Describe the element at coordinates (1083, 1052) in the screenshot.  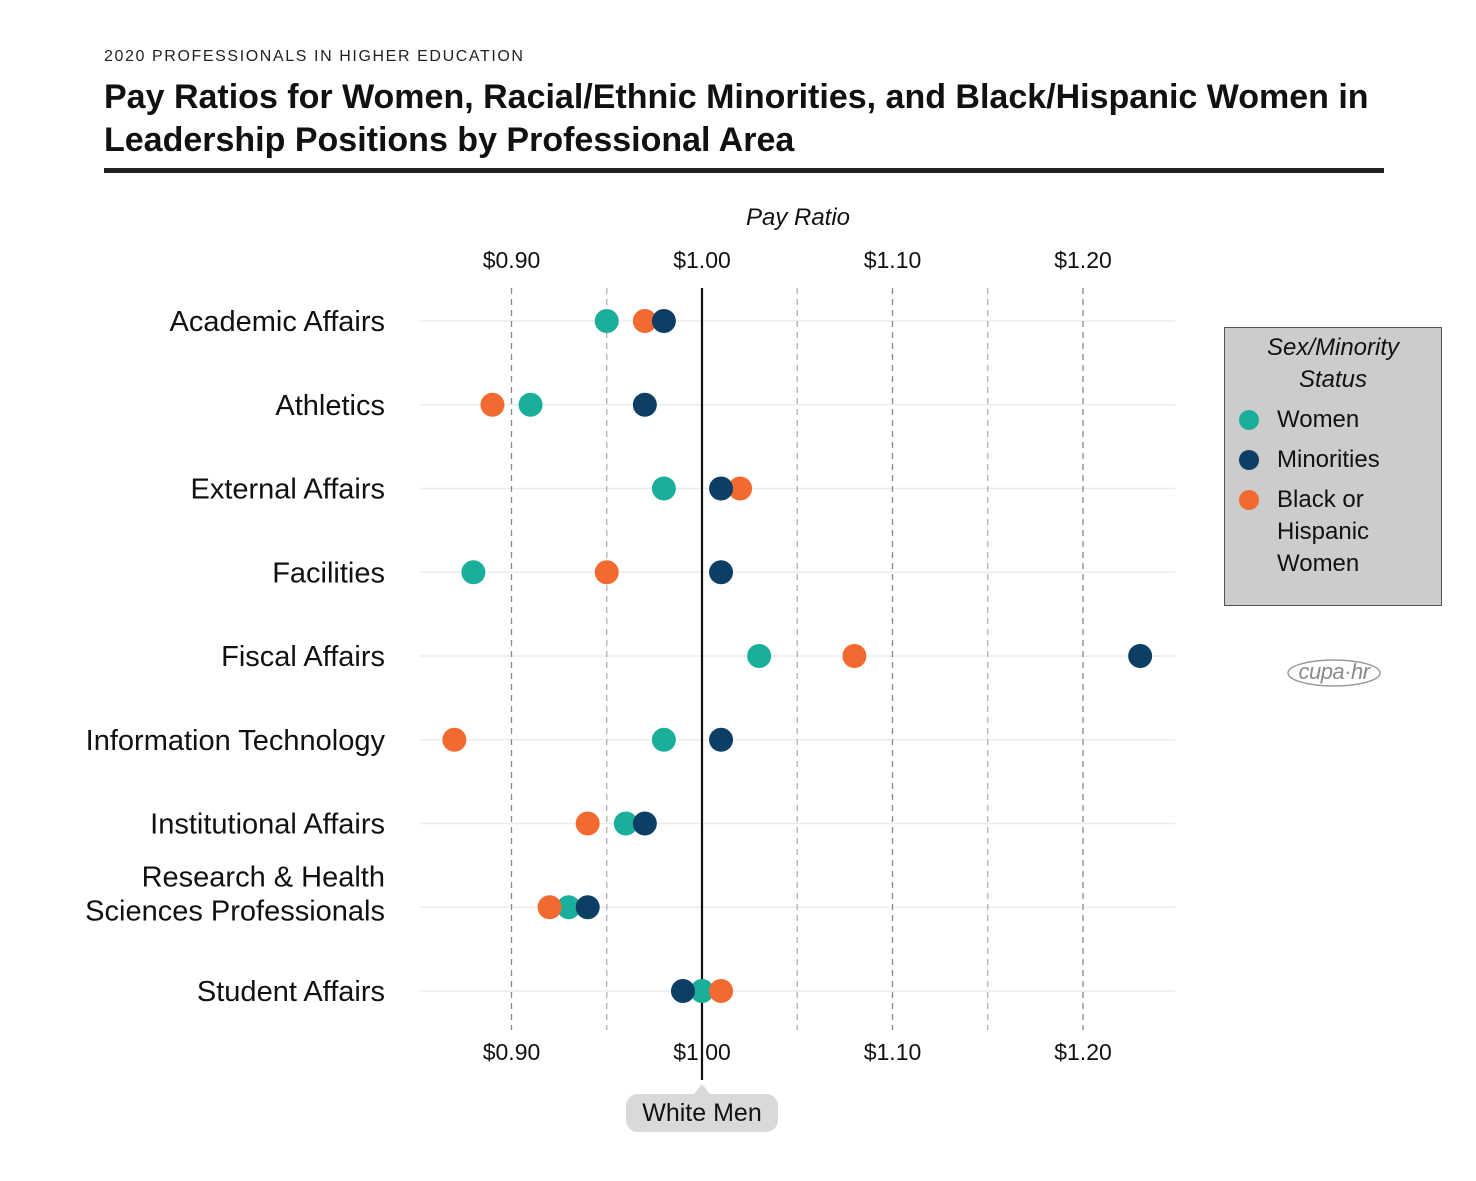
I see `x-tick-label-bottom: $1.20` at that location.